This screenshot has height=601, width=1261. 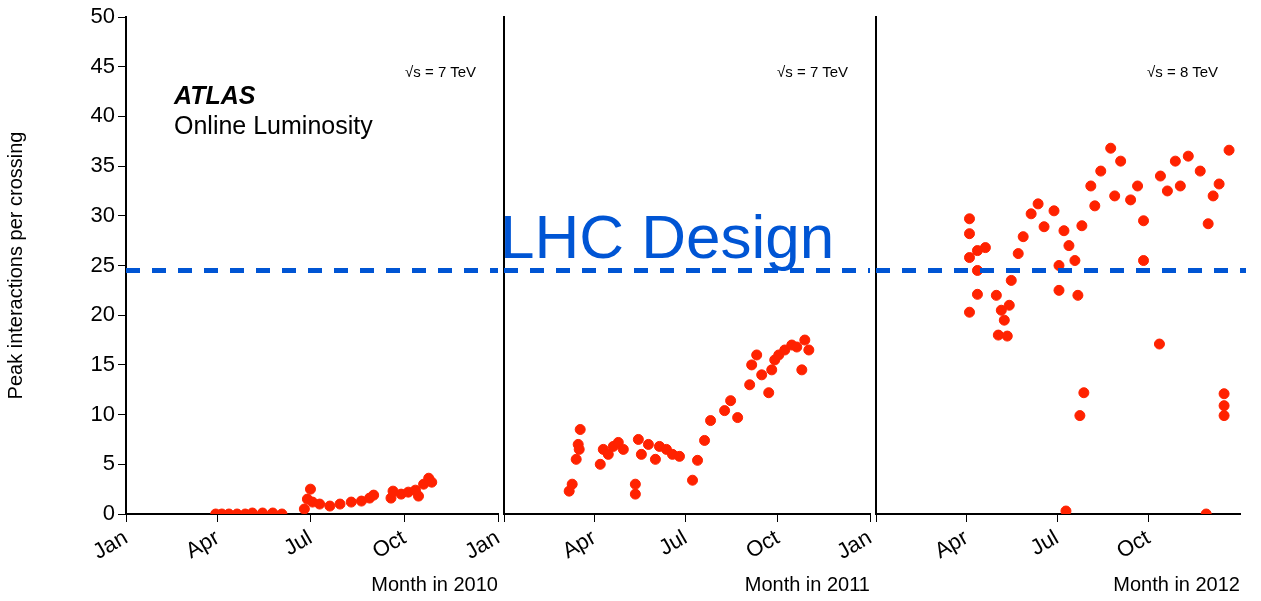 I want to click on y-tick-label: 15, so click(x=102, y=363).